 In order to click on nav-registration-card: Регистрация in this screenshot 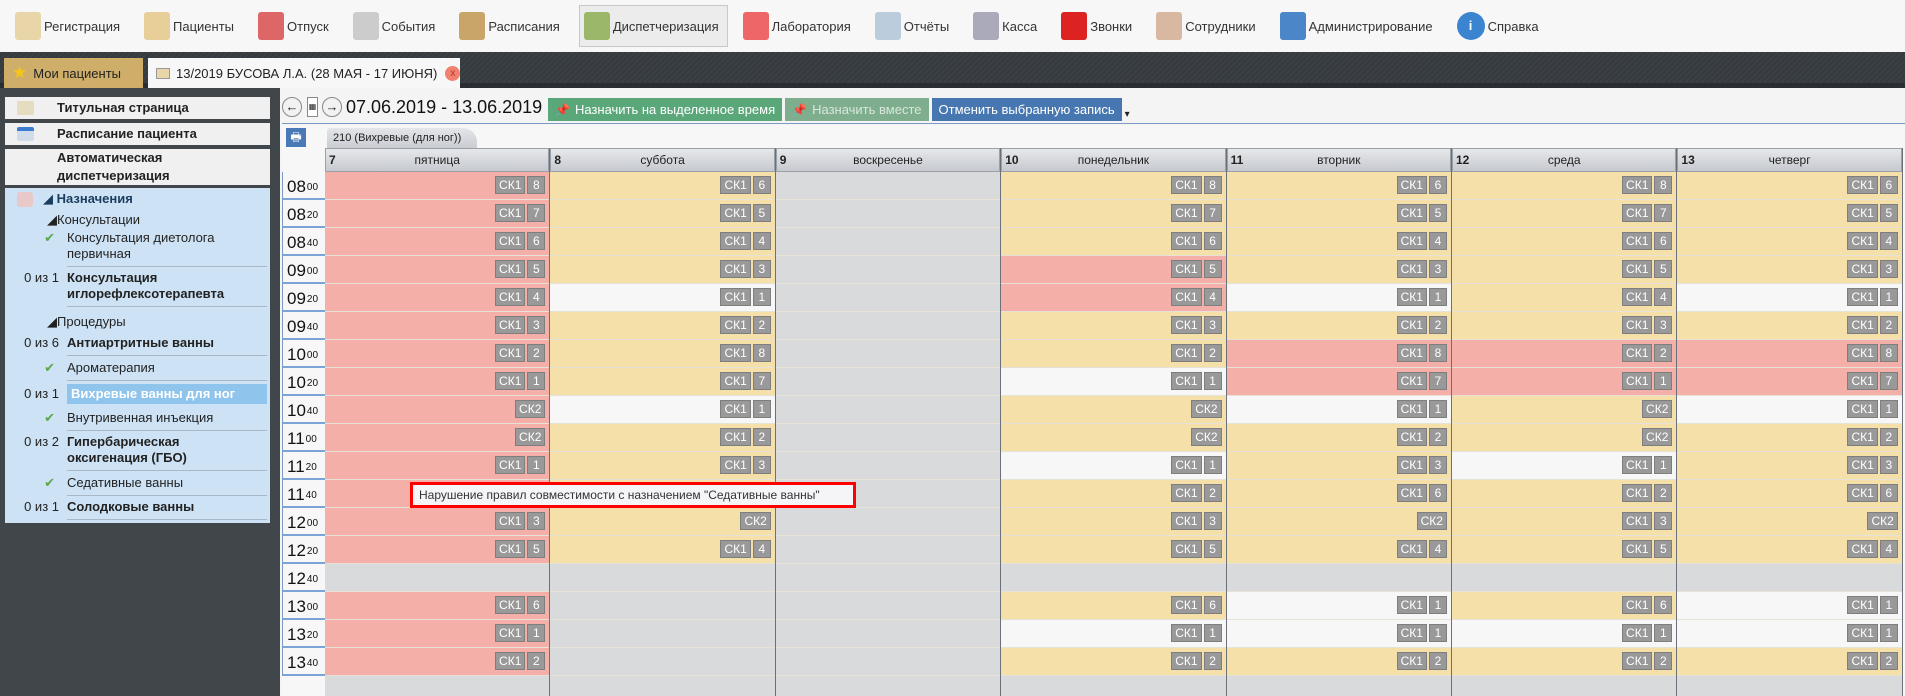, I will do `click(69, 26)`.